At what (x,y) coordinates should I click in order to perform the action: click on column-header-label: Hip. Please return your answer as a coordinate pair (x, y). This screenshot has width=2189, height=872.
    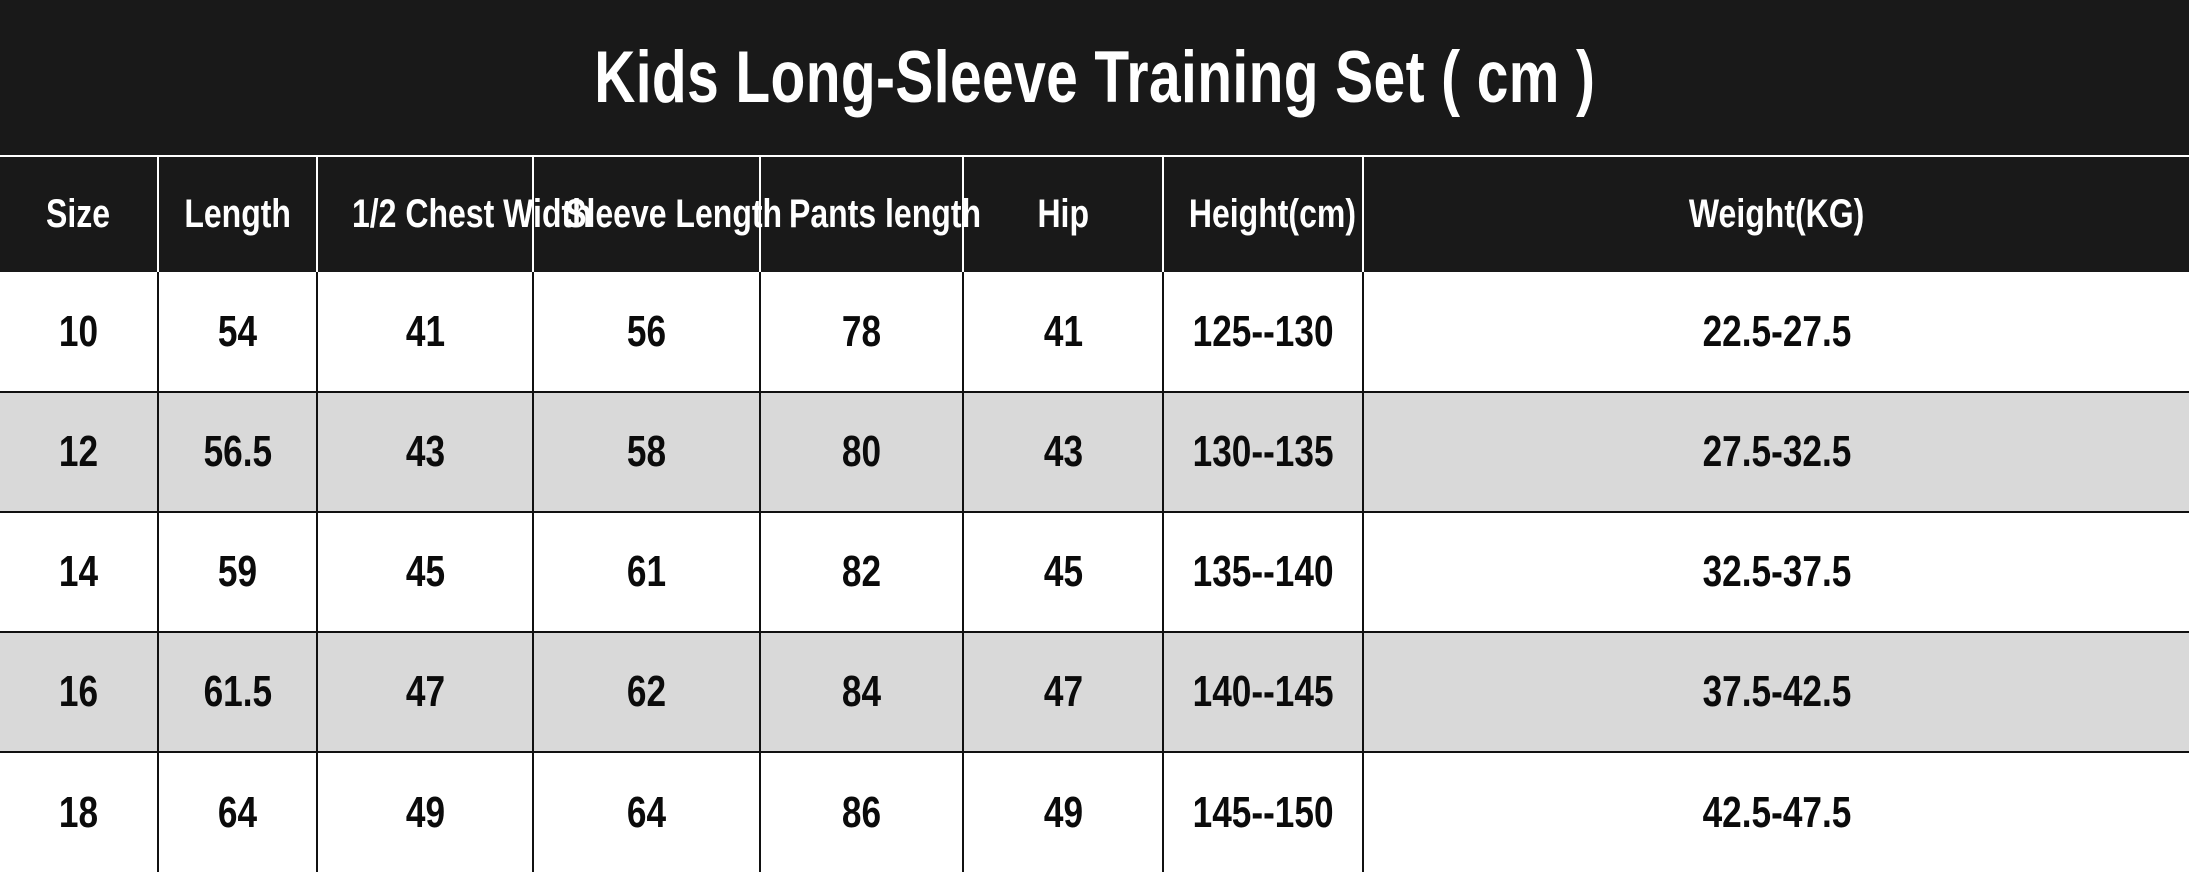
    Looking at the image, I should click on (1063, 214).